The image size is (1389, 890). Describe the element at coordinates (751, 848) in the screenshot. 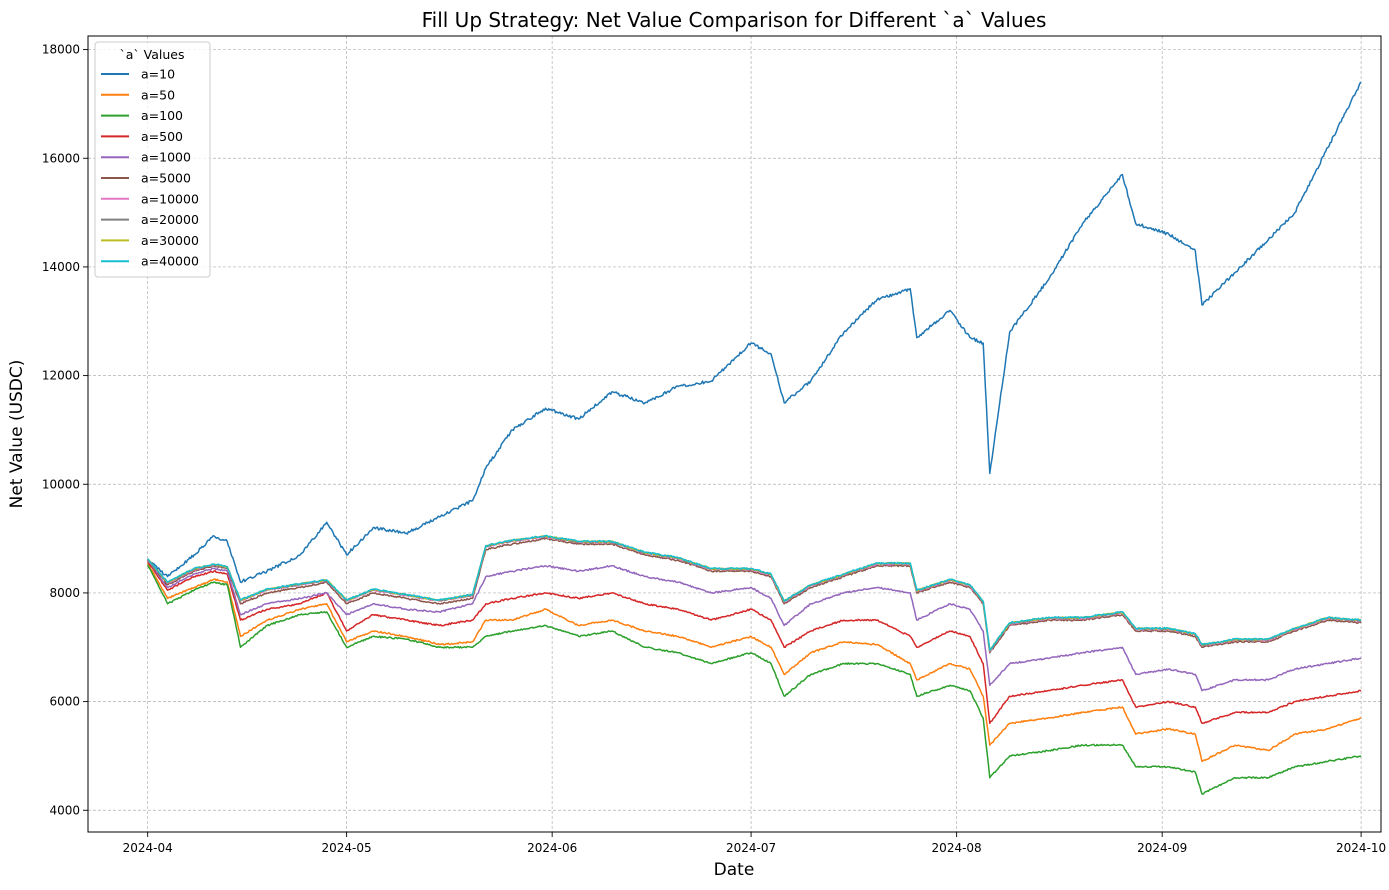

I see `x-tick-label: 2024-07` at that location.